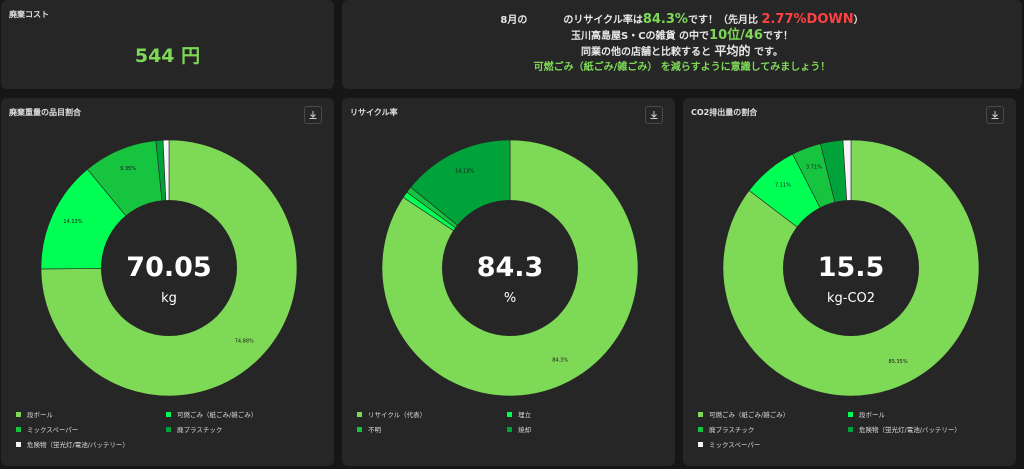 The width and height of the screenshot is (1024, 469). I want to click on banner-line-1: 8月の のリサイクル率は84.3%です！（先月比 2.77%DOWN）, so click(682, 19).